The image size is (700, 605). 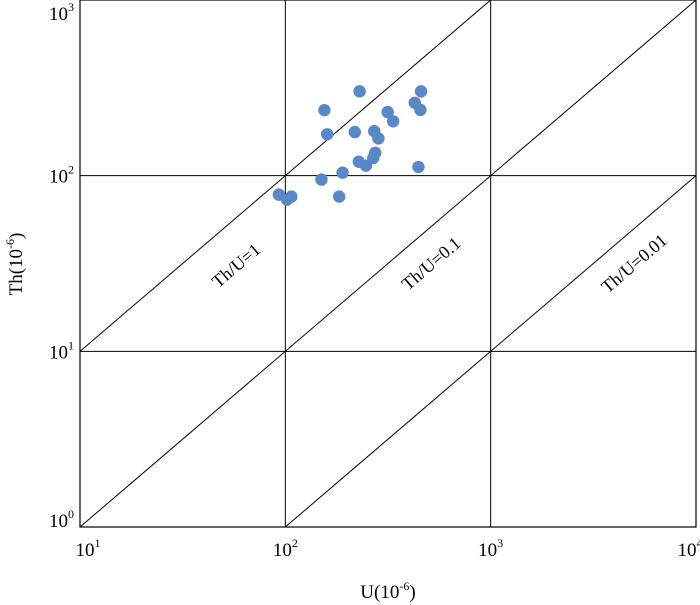 I want to click on ratio-line-label: Th/U=1, so click(x=236, y=265).